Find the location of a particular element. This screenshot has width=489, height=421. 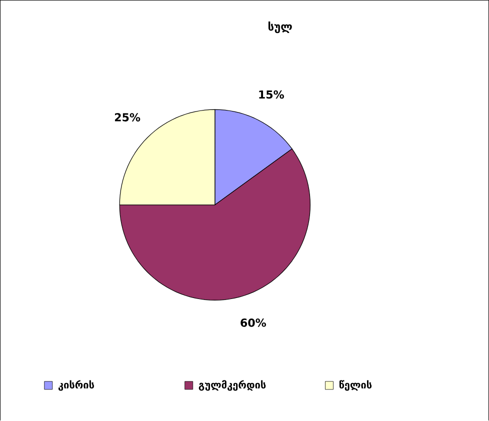

legend-label: კისრის is located at coordinates (76, 385).